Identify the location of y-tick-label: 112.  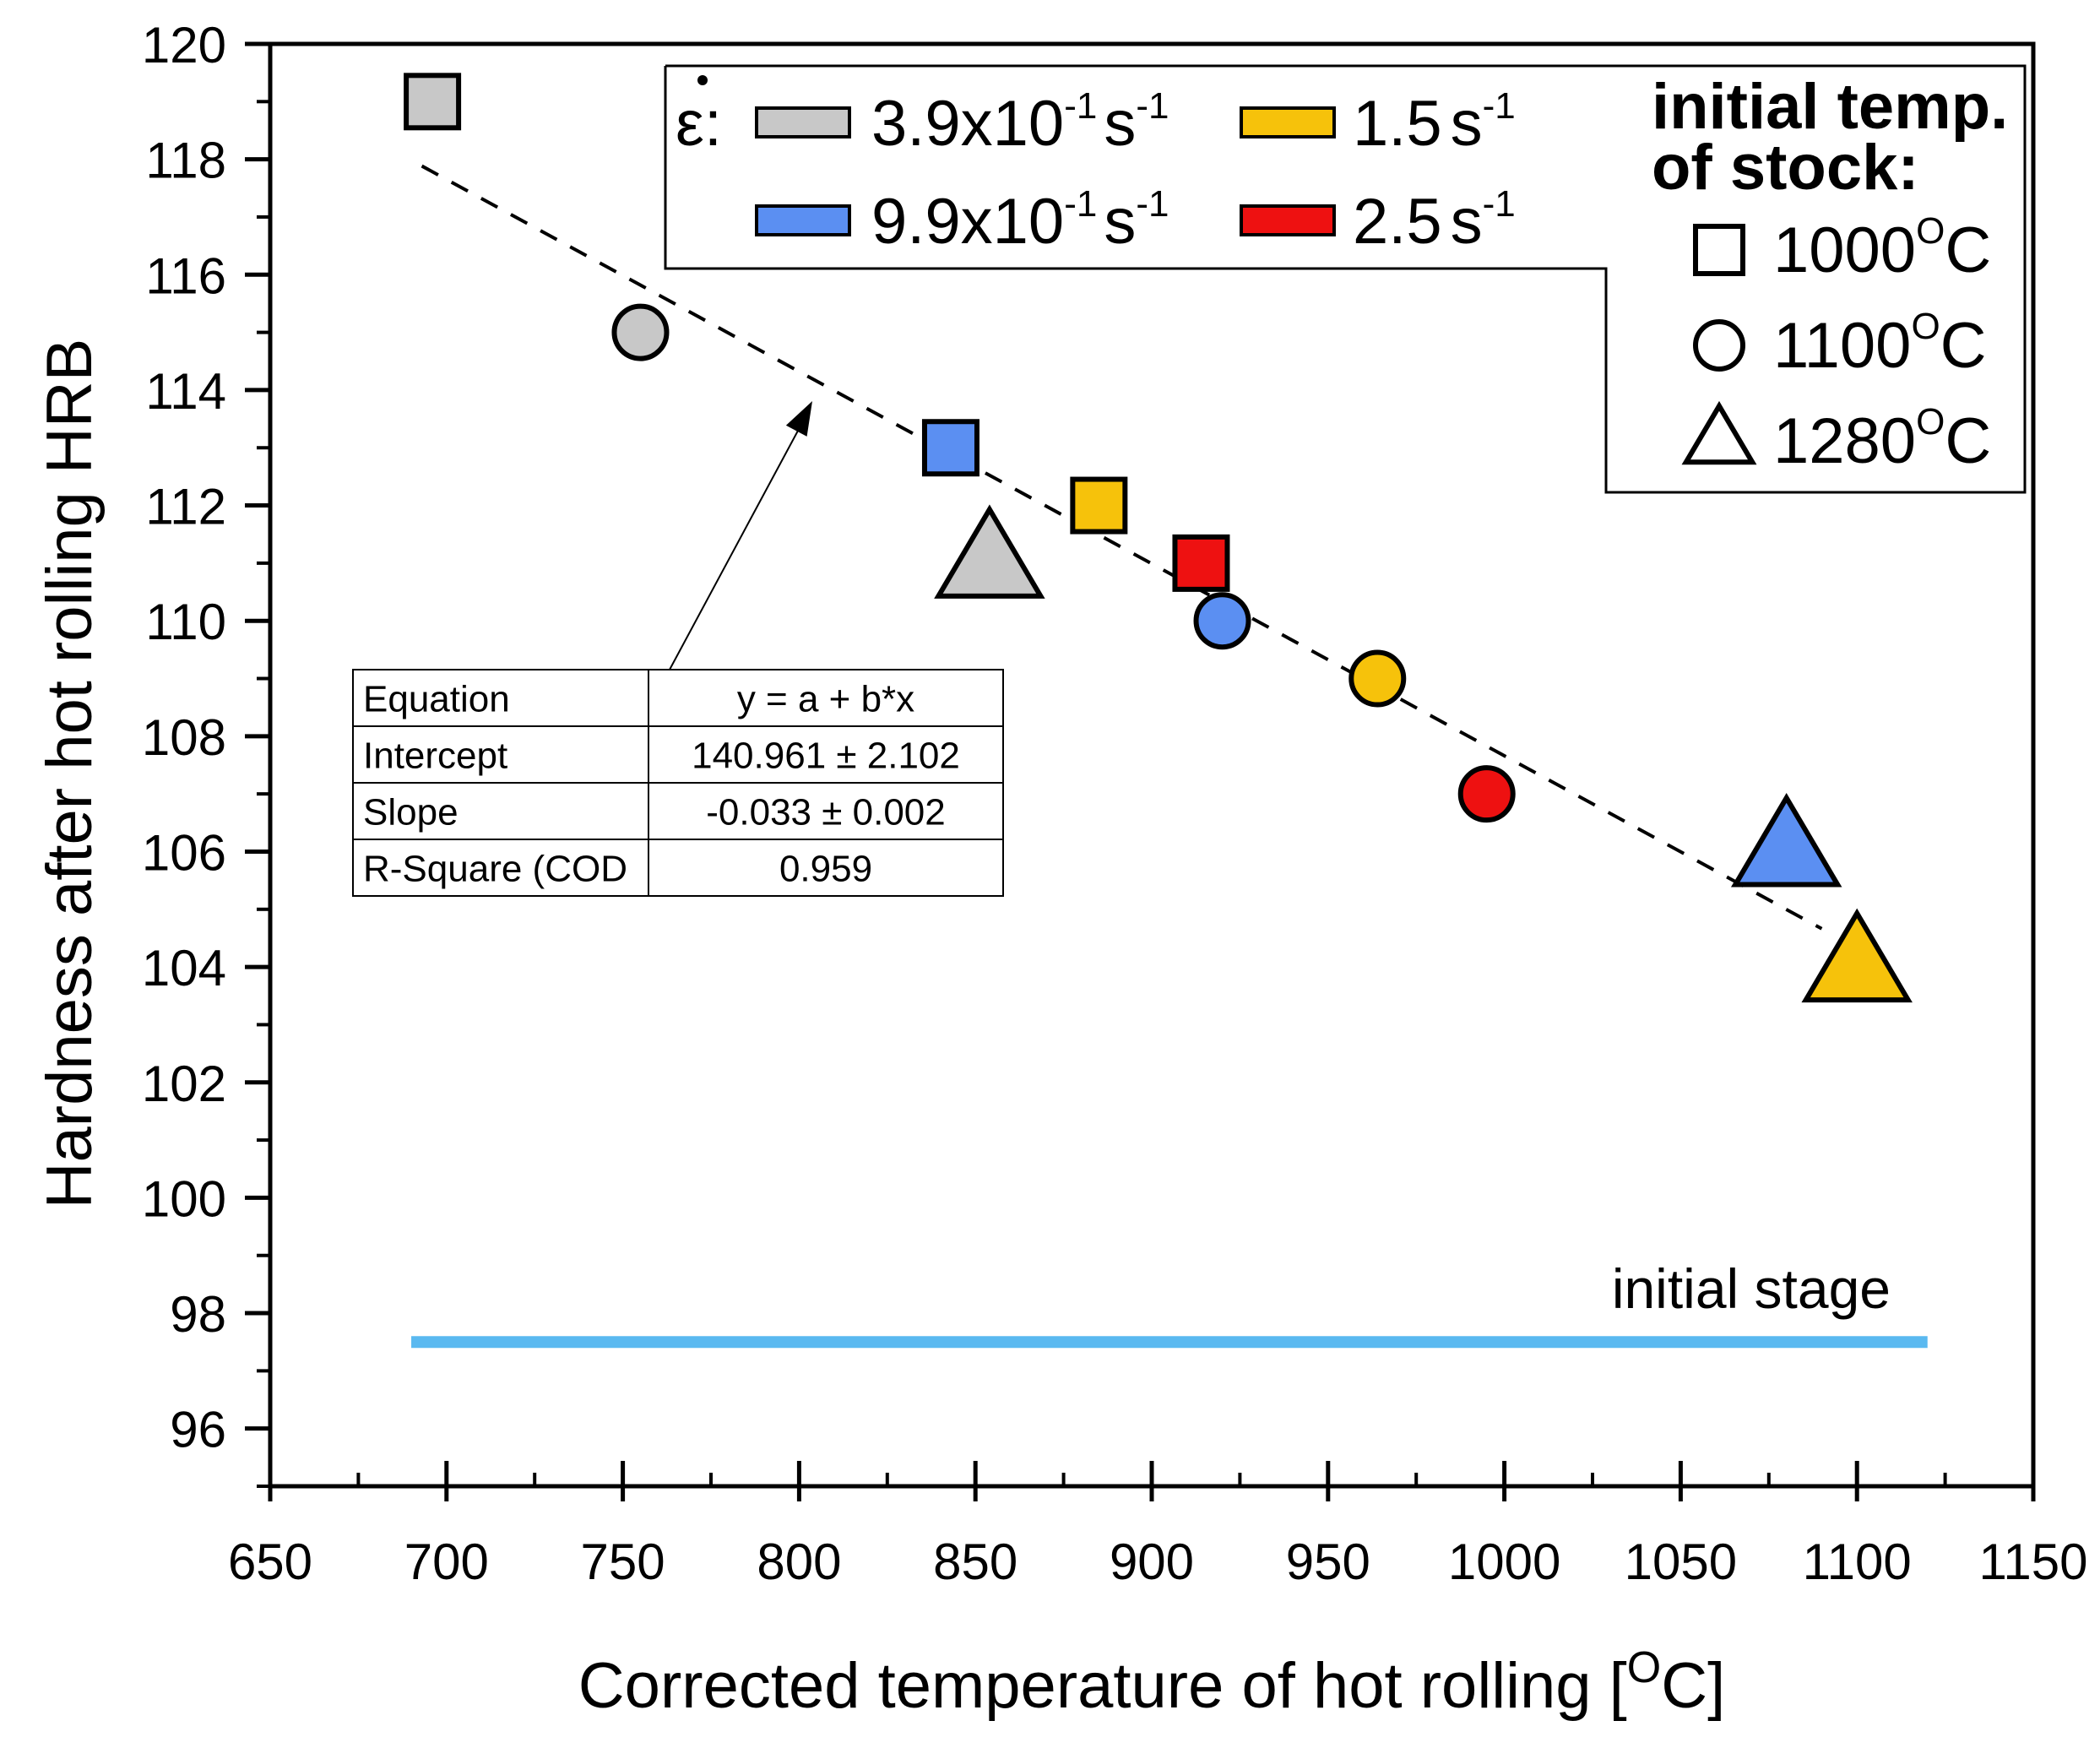
(186, 507).